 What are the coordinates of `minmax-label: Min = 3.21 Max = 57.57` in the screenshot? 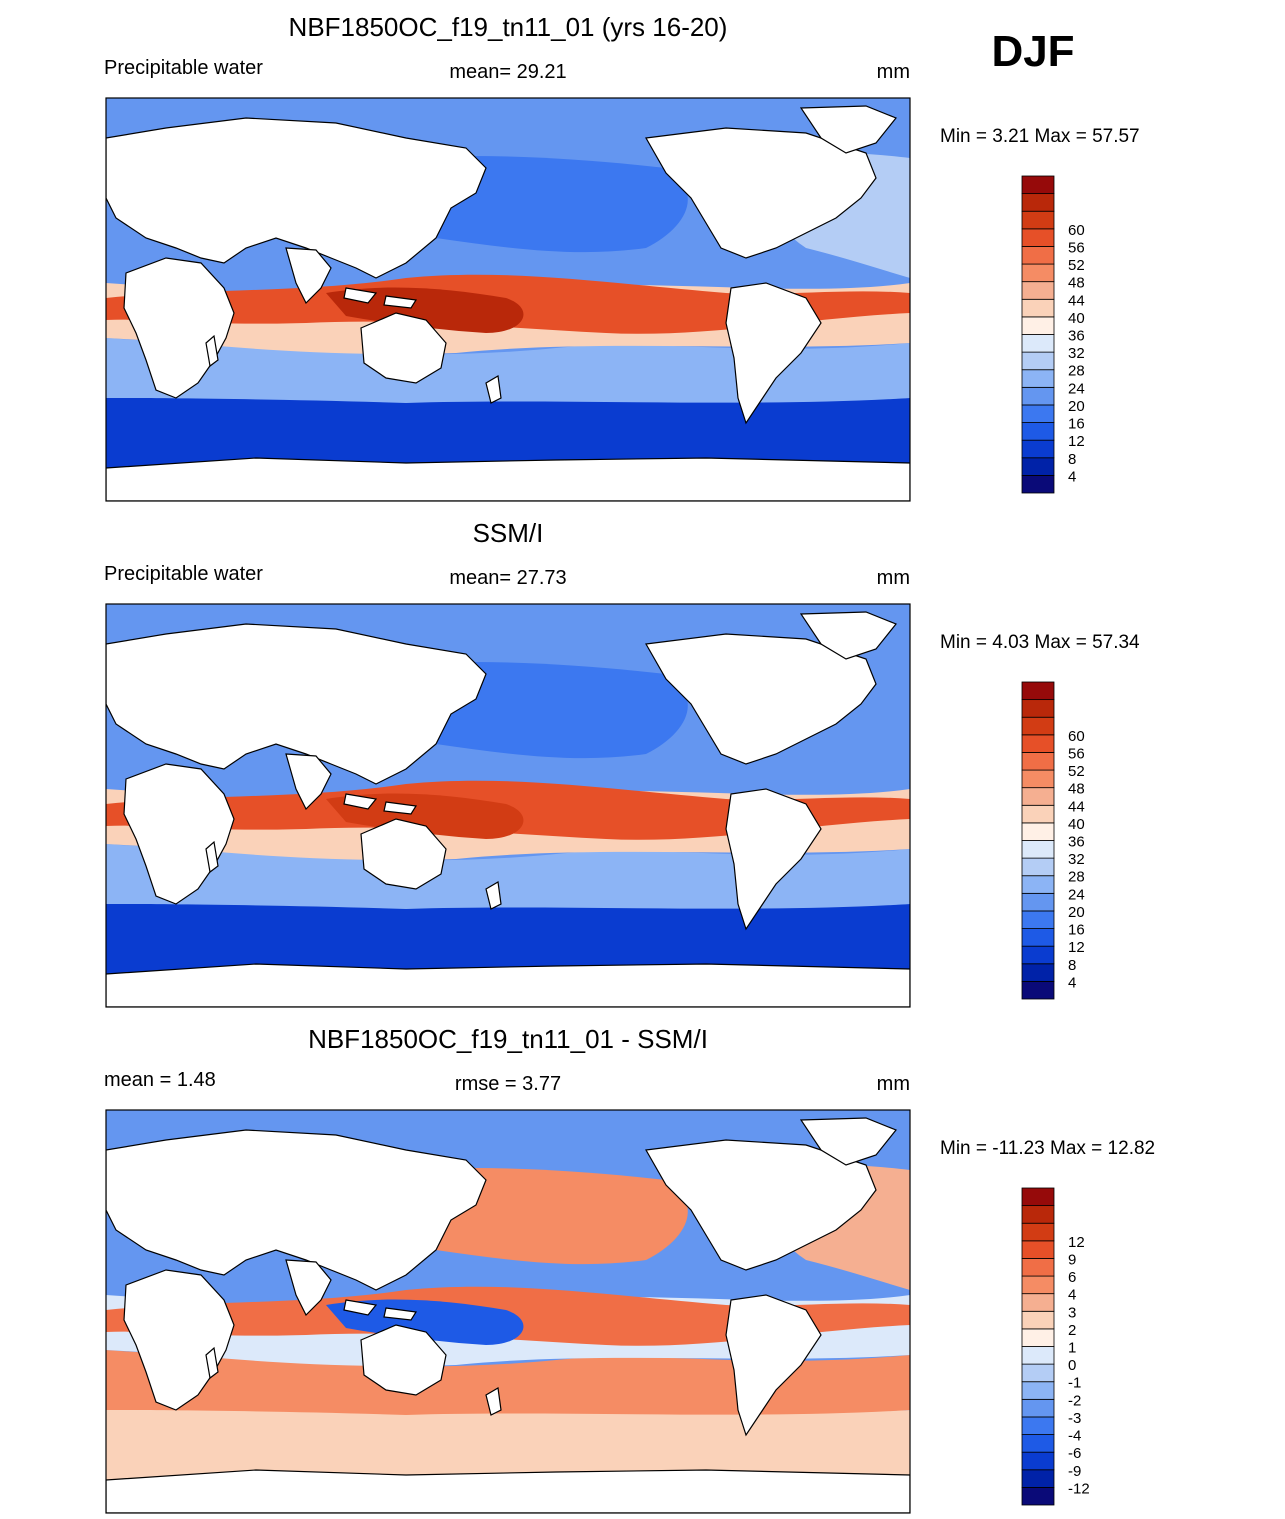 It's located at (1040, 136).